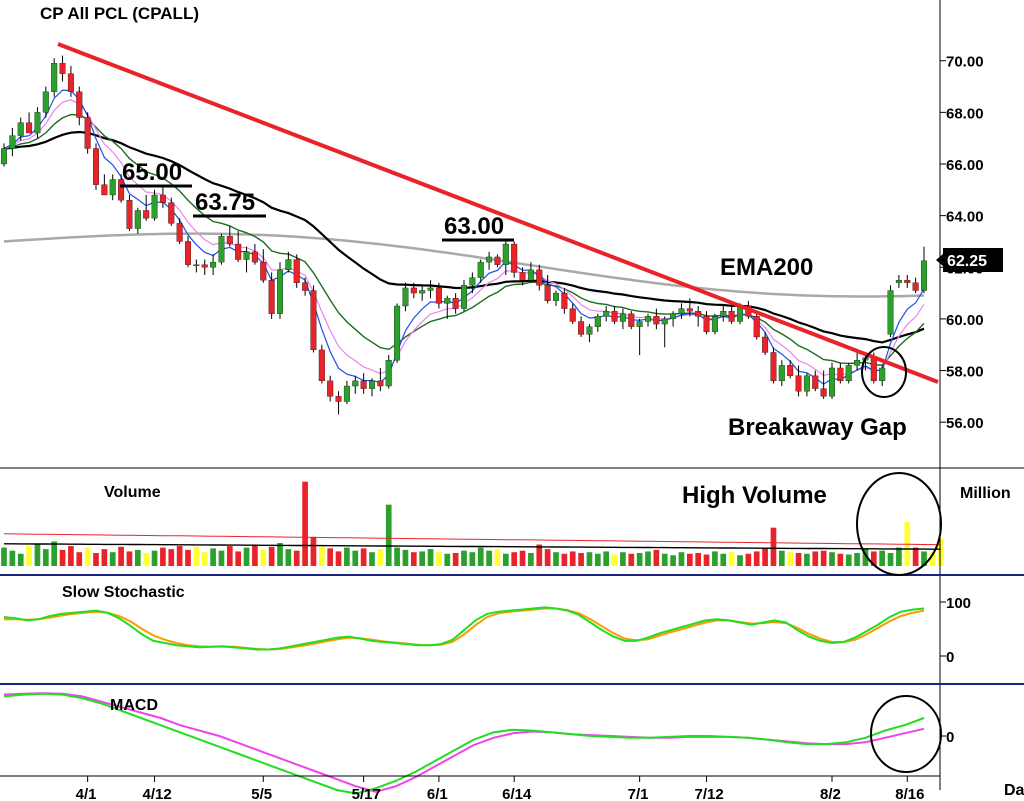 This screenshot has width=1024, height=801. Describe the element at coordinates (474, 226) in the screenshot. I see `annotation-63: 63.00` at that location.